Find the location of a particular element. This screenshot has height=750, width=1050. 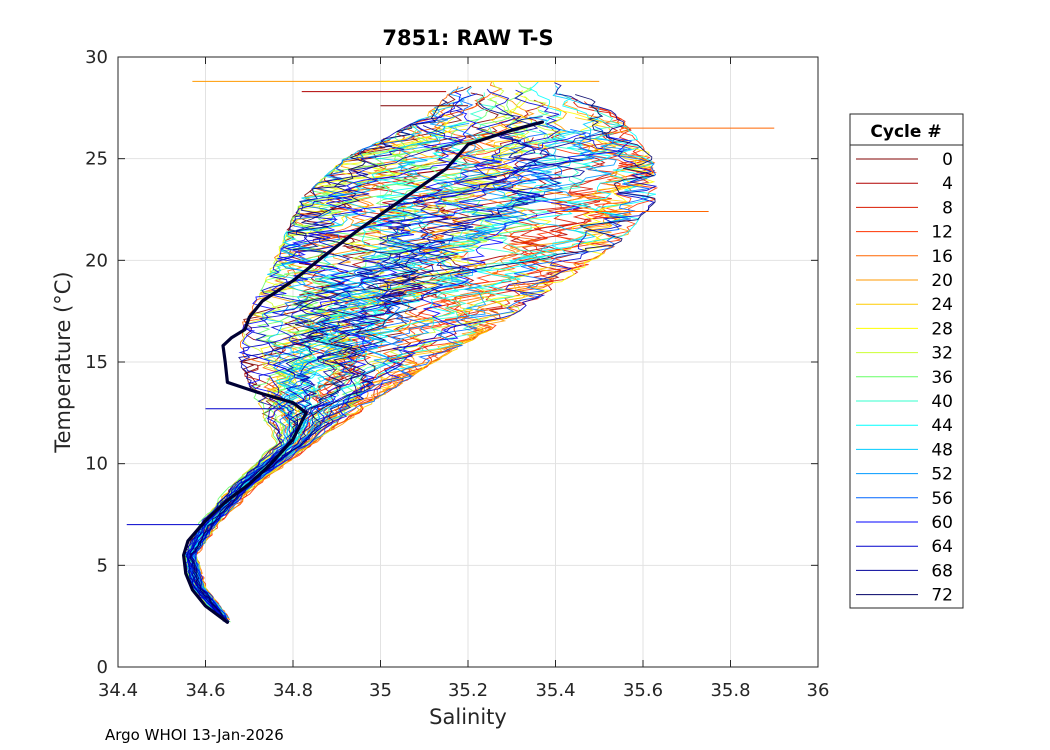

x-tick-label: 36 is located at coordinates (818, 690).